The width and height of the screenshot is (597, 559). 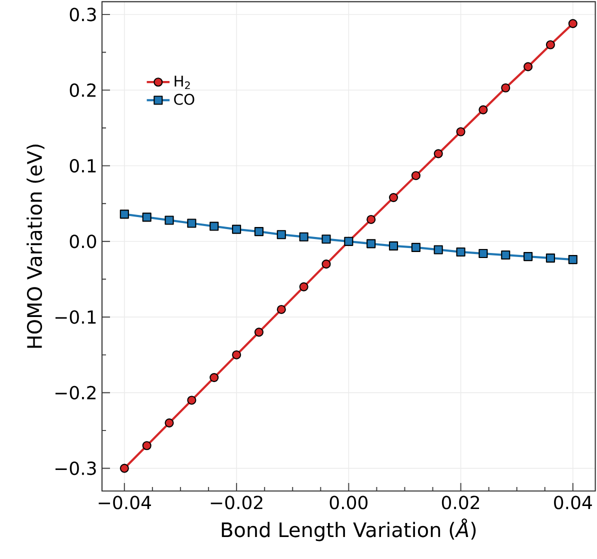 What do you see at coordinates (573, 503) in the screenshot?
I see `x-tick-label: 0.04` at bounding box center [573, 503].